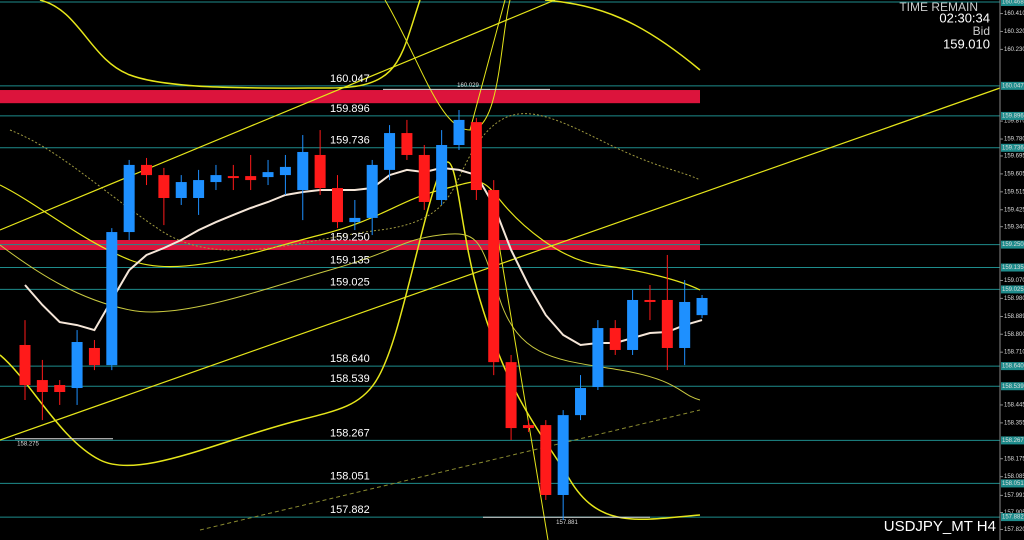 This screenshot has width=1024, height=540. I want to click on level-tag-label: 157.882, so click(1013, 518).